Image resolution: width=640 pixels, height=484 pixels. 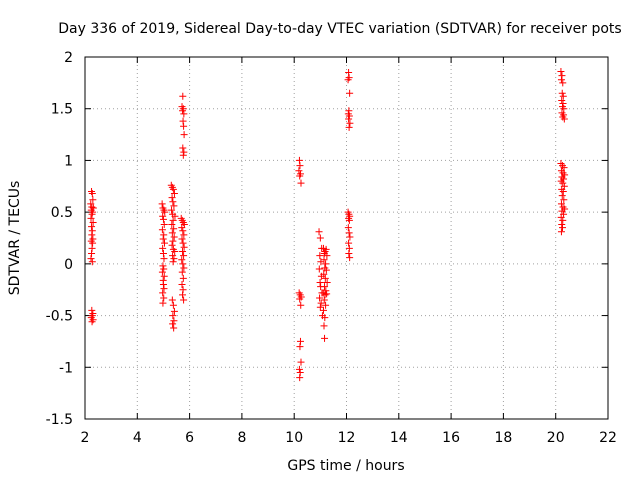 What do you see at coordinates (62, 213) in the screenshot?
I see `y-tick-label: 0.5` at bounding box center [62, 213].